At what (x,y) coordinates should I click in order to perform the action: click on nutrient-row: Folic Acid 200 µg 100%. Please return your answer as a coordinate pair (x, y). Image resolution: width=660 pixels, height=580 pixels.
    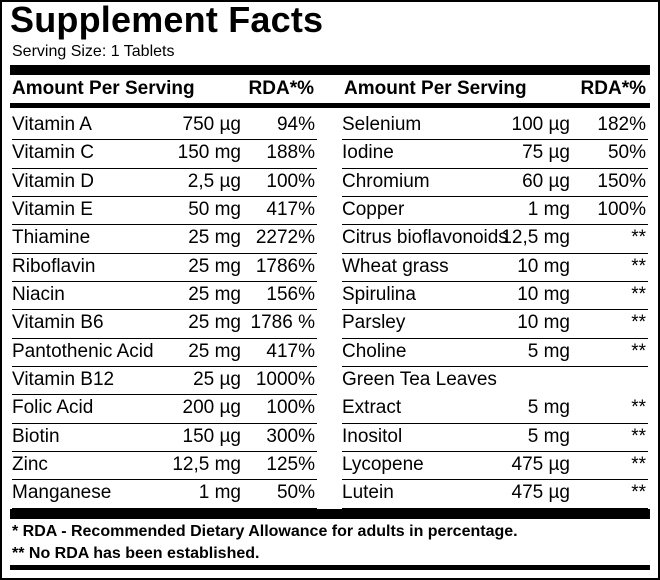
    Looking at the image, I should click on (164, 409).